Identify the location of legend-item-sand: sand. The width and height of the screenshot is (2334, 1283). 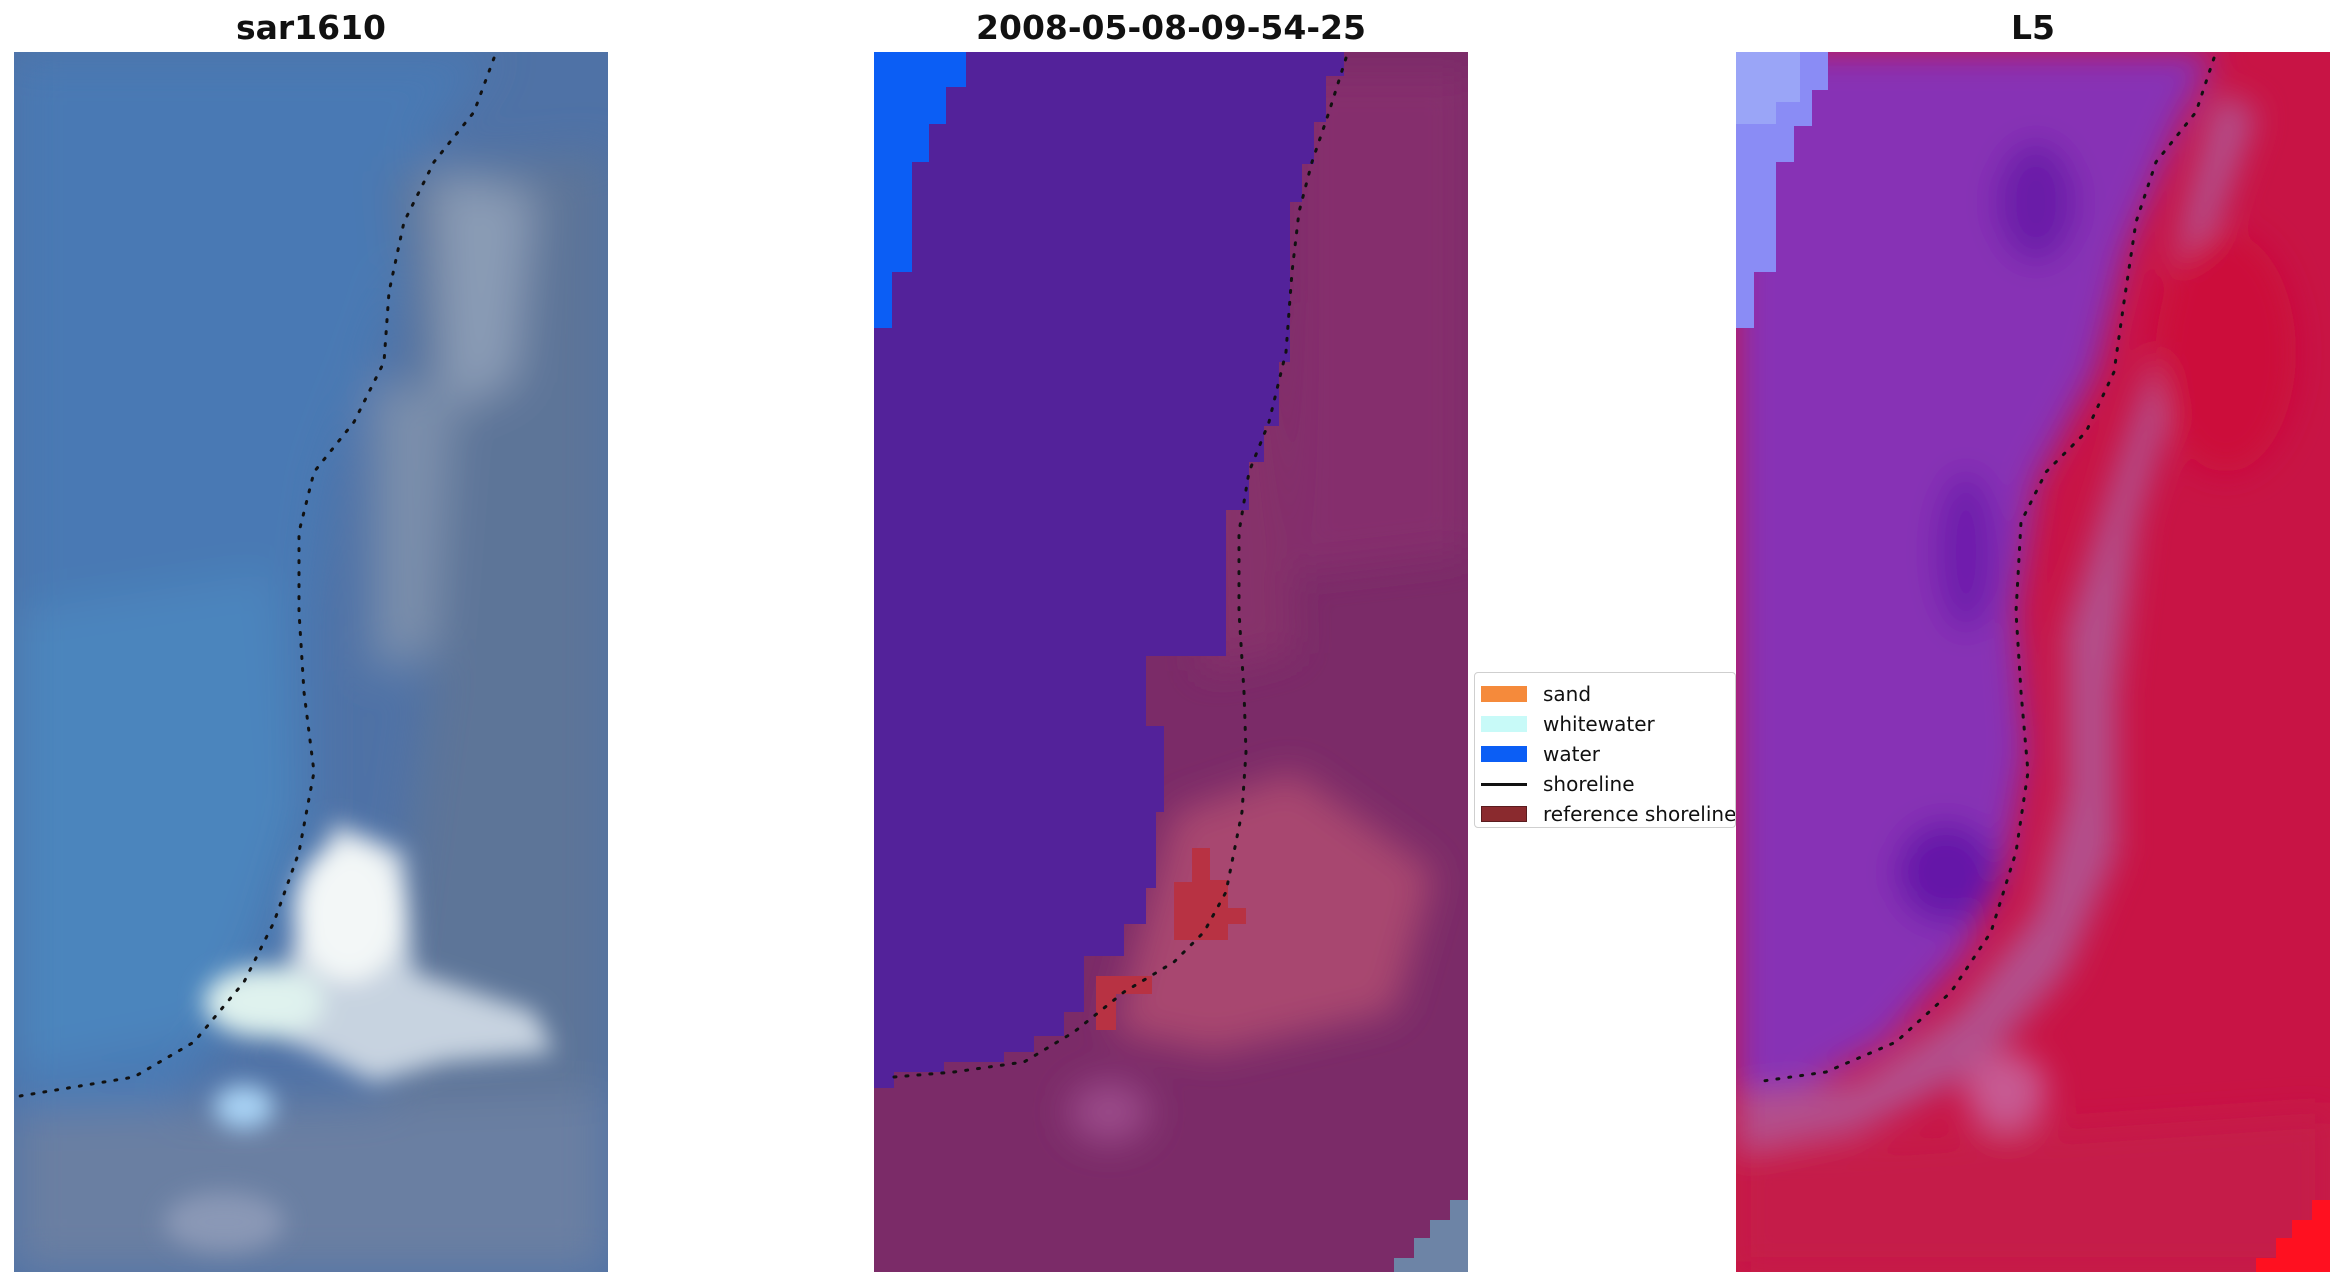
(1536, 694).